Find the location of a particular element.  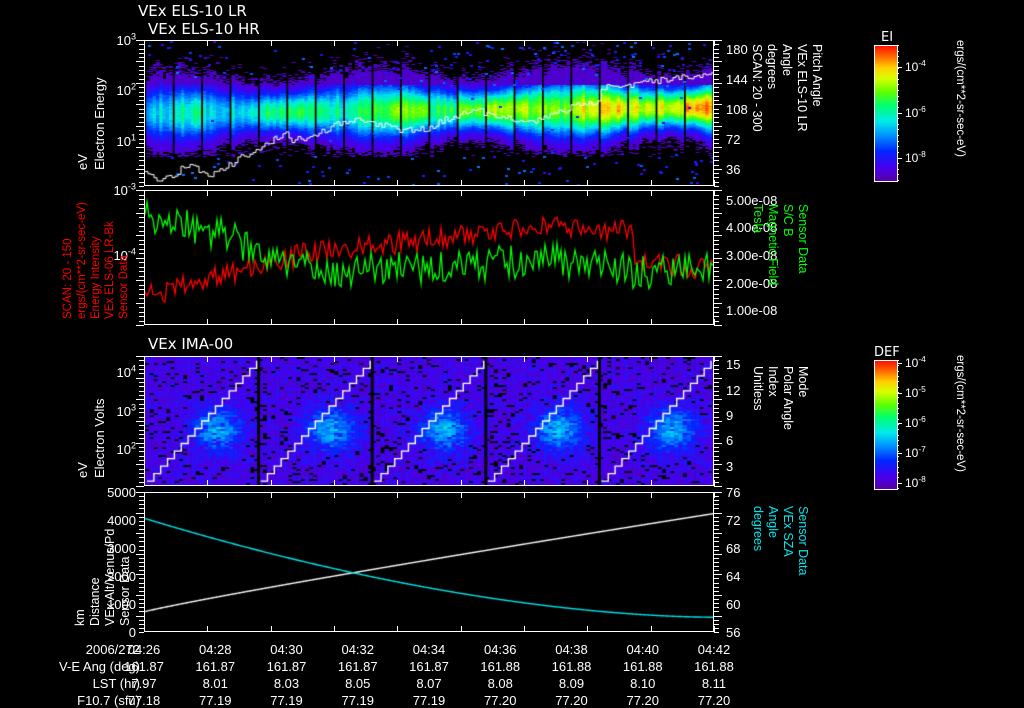

panel3-right-axis-label-line-3: Unitless is located at coordinates (758, 388).